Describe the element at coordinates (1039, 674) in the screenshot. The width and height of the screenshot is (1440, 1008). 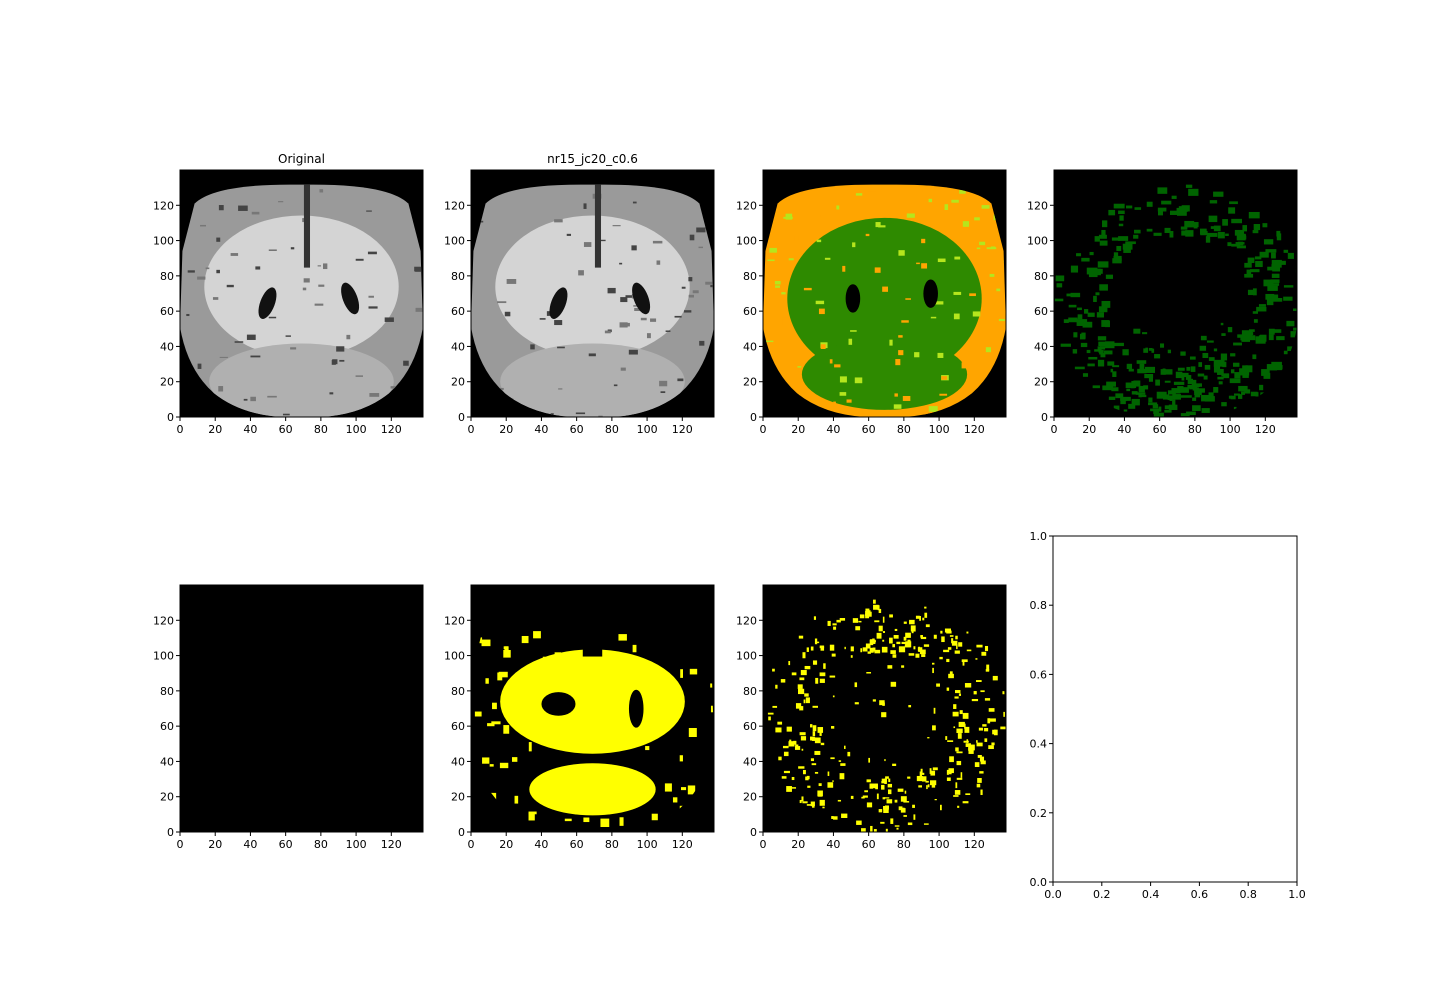
I see `y-tick-label: 0.6` at that location.